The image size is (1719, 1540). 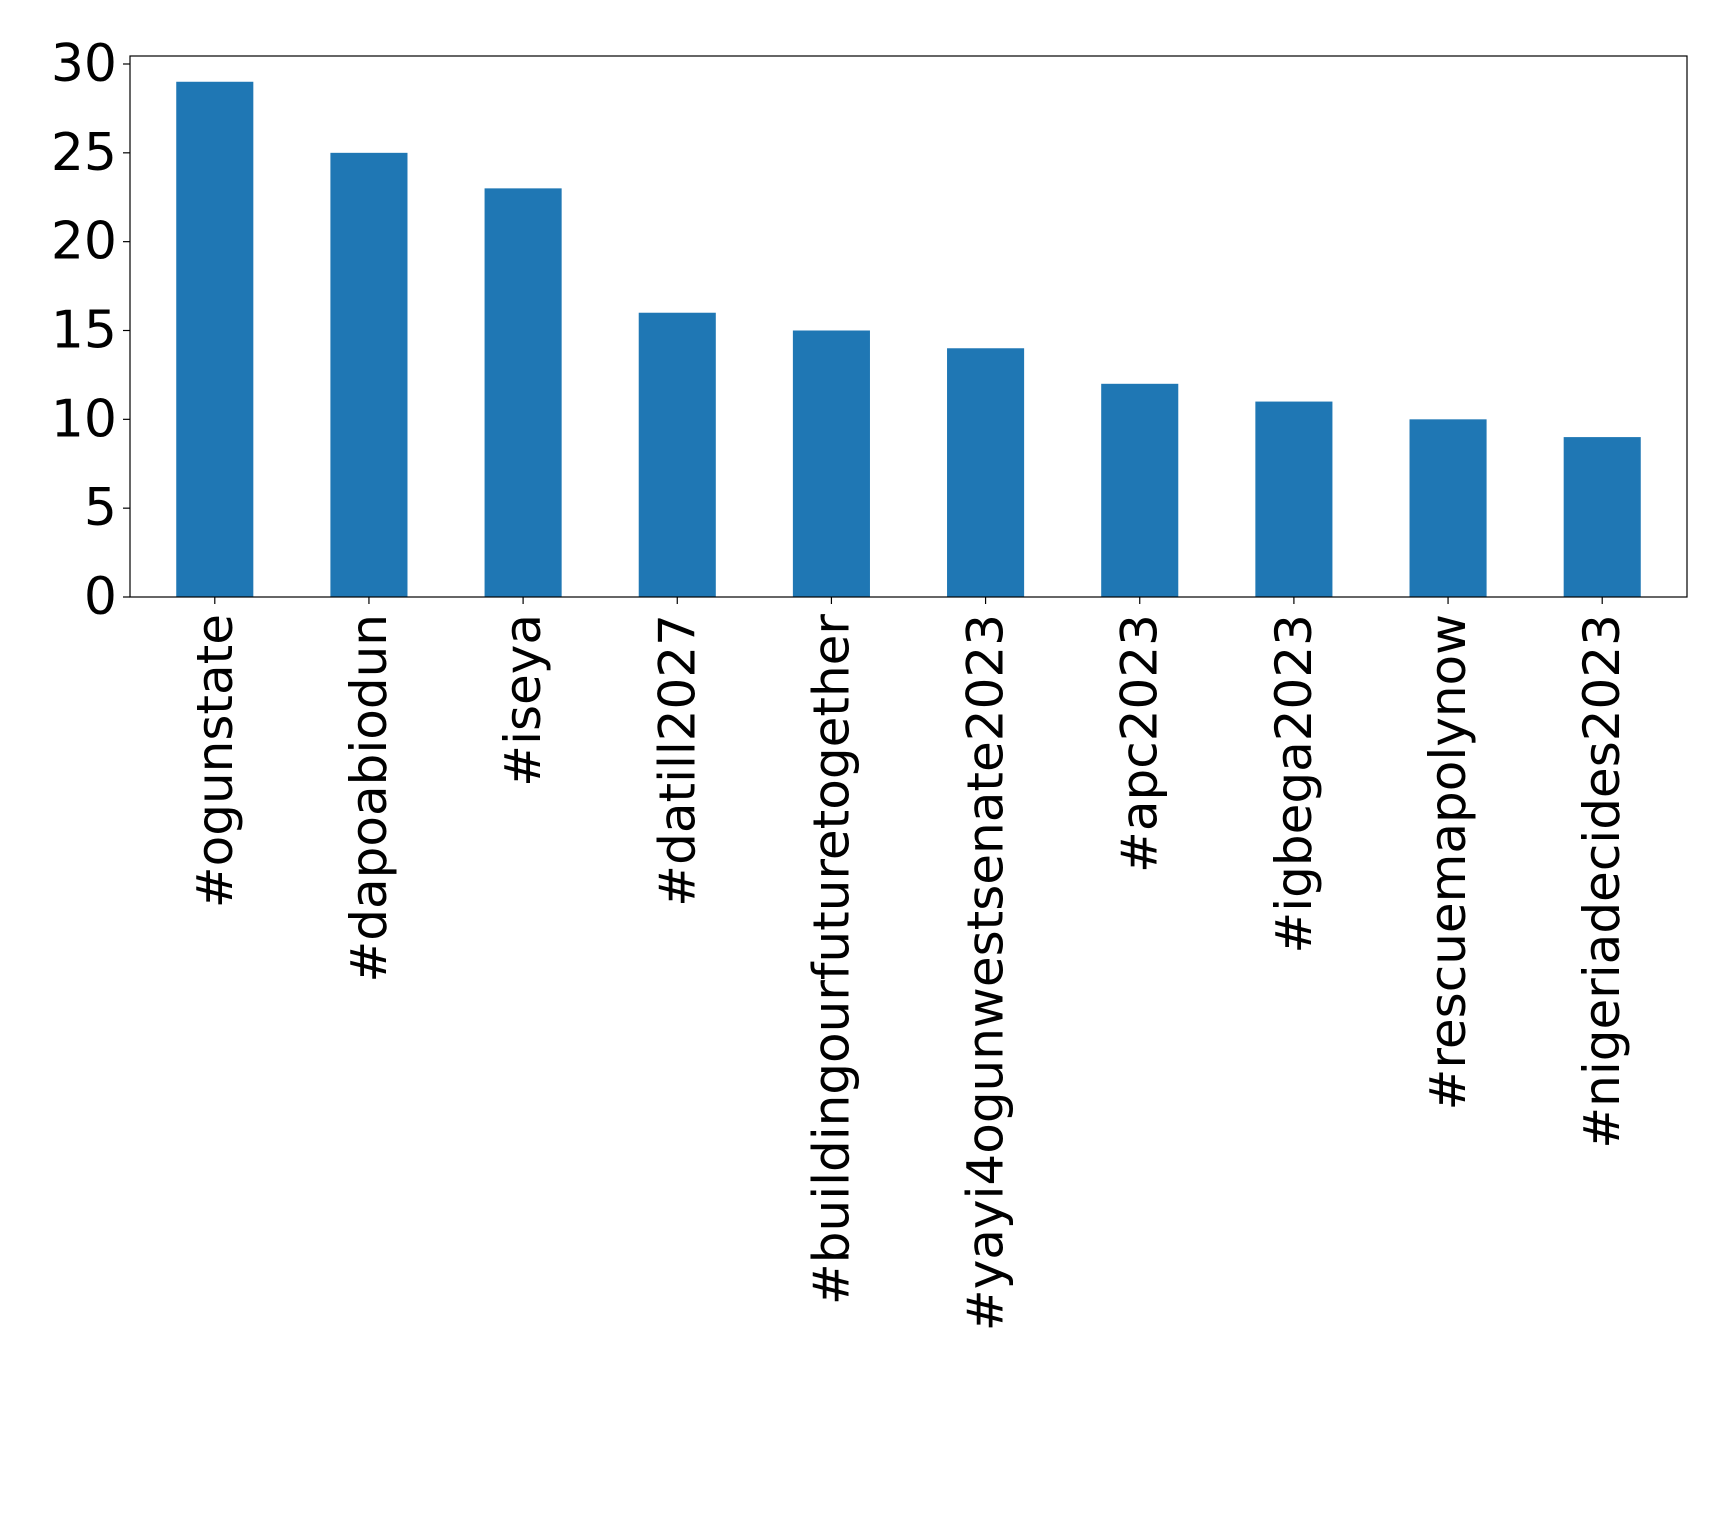 I want to click on y-tick-label: 15, so click(x=84, y=330).